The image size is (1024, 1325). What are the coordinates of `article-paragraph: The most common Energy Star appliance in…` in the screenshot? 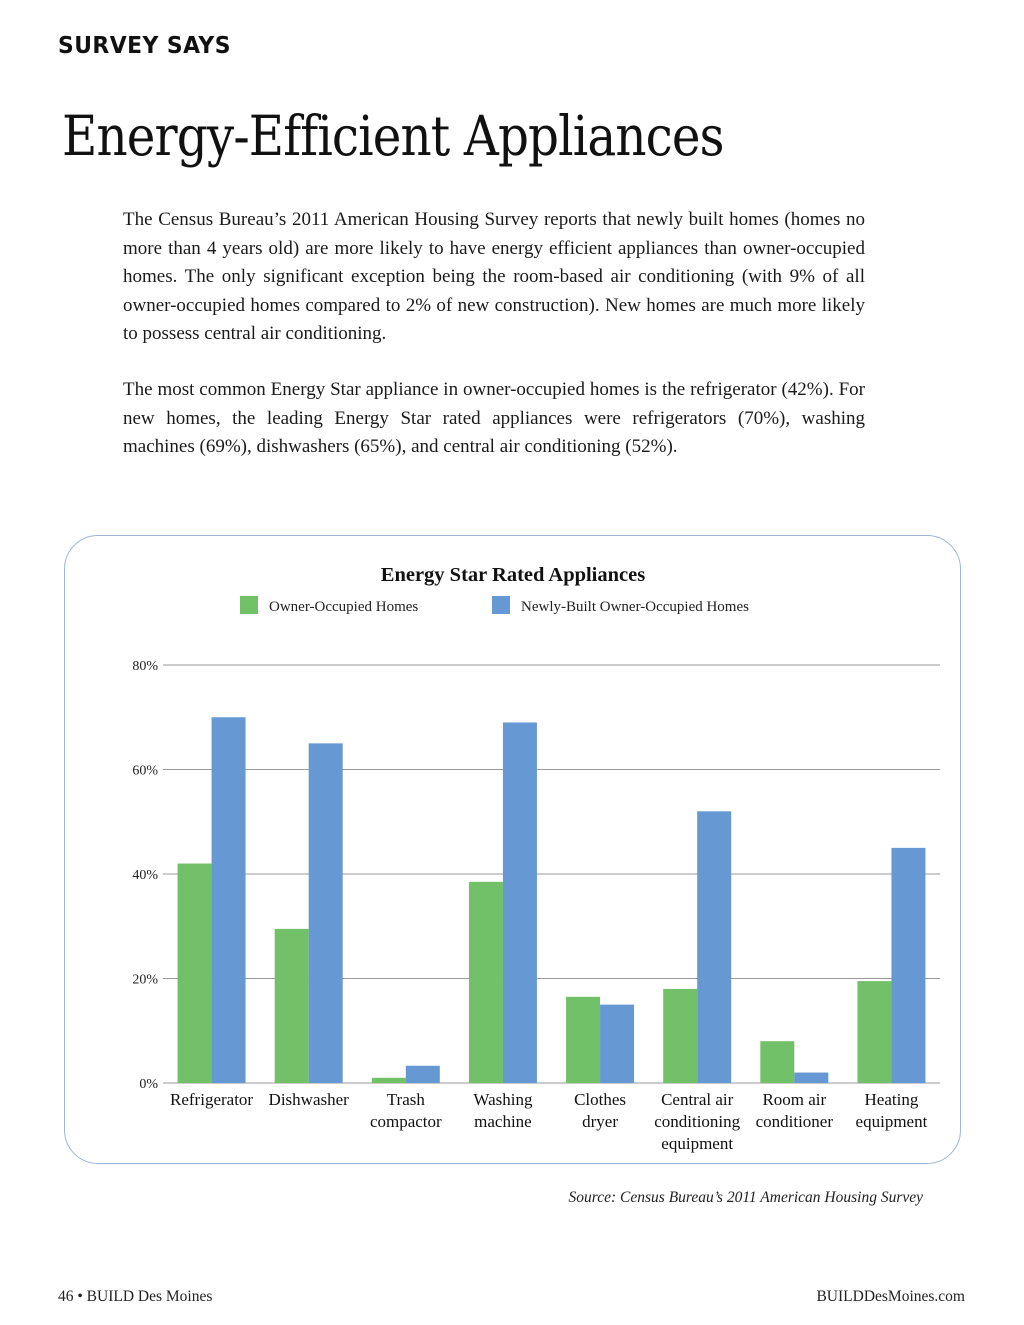 It's located at (494, 418).